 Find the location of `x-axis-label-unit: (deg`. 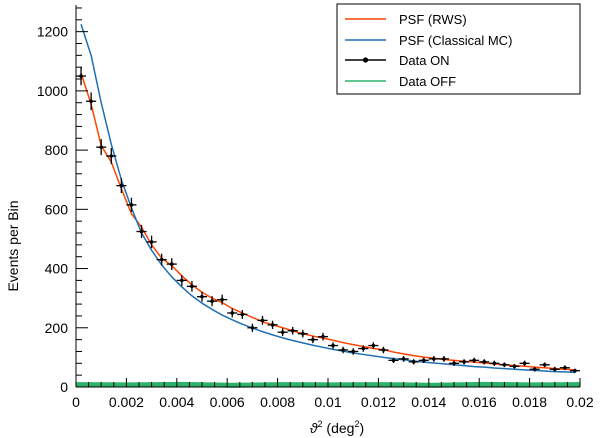

x-axis-label-unit: (deg is located at coordinates (339, 428).